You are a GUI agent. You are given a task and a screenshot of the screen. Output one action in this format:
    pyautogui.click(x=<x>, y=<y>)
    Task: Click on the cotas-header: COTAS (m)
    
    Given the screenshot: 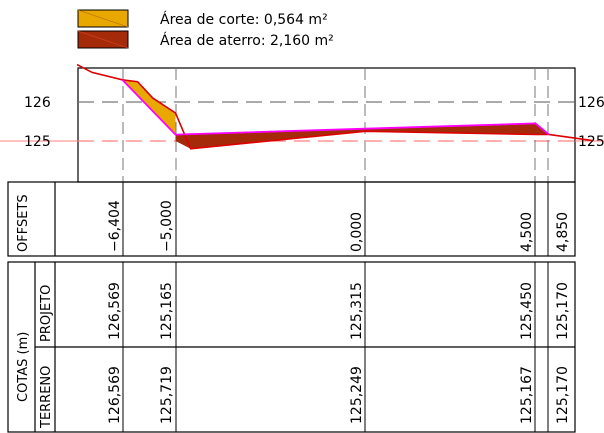 What is the action you would take?
    pyautogui.click(x=23, y=367)
    